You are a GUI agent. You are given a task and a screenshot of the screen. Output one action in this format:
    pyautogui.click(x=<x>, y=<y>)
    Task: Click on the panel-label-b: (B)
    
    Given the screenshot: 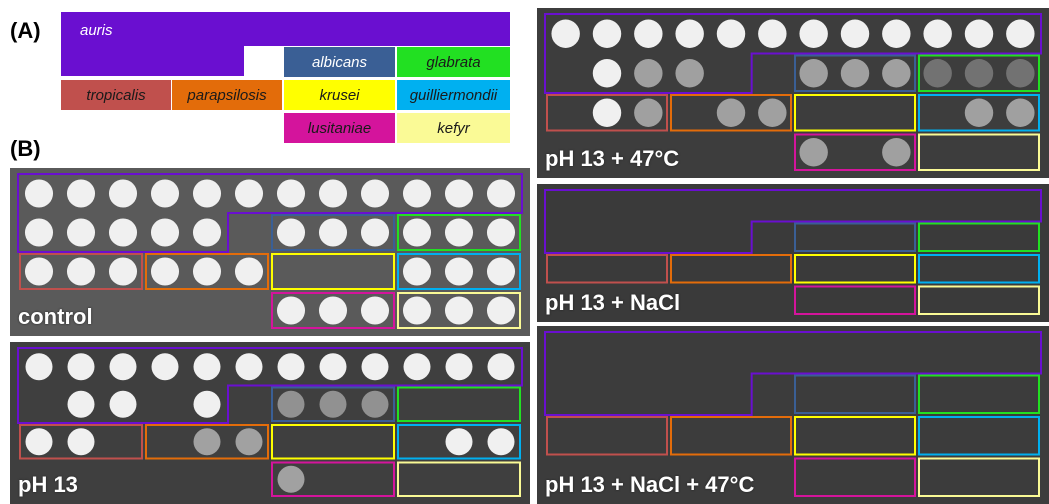 What is the action you would take?
    pyautogui.click(x=25, y=148)
    